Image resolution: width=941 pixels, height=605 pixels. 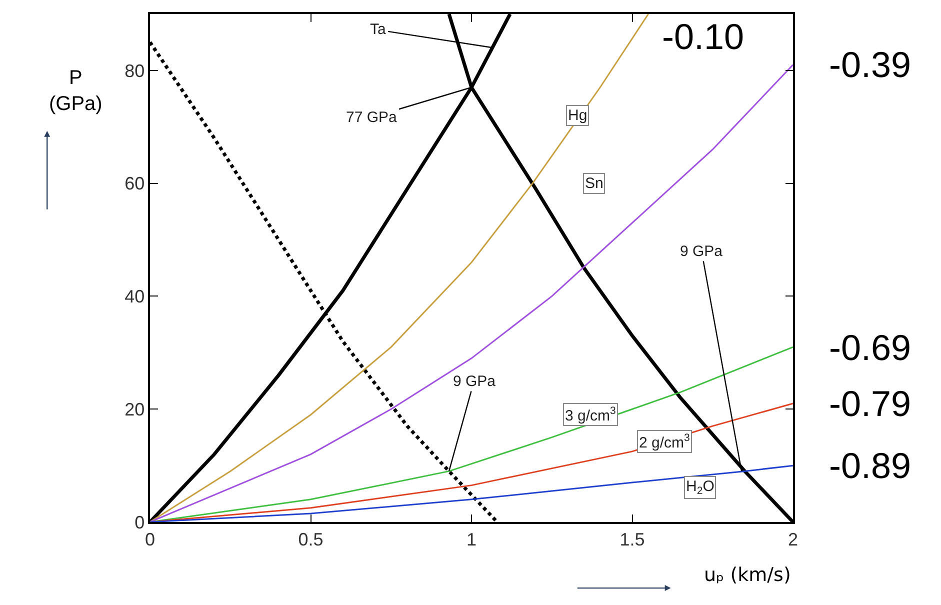 I want to click on x-axis-title: uₚ (km/s), so click(x=747, y=575).